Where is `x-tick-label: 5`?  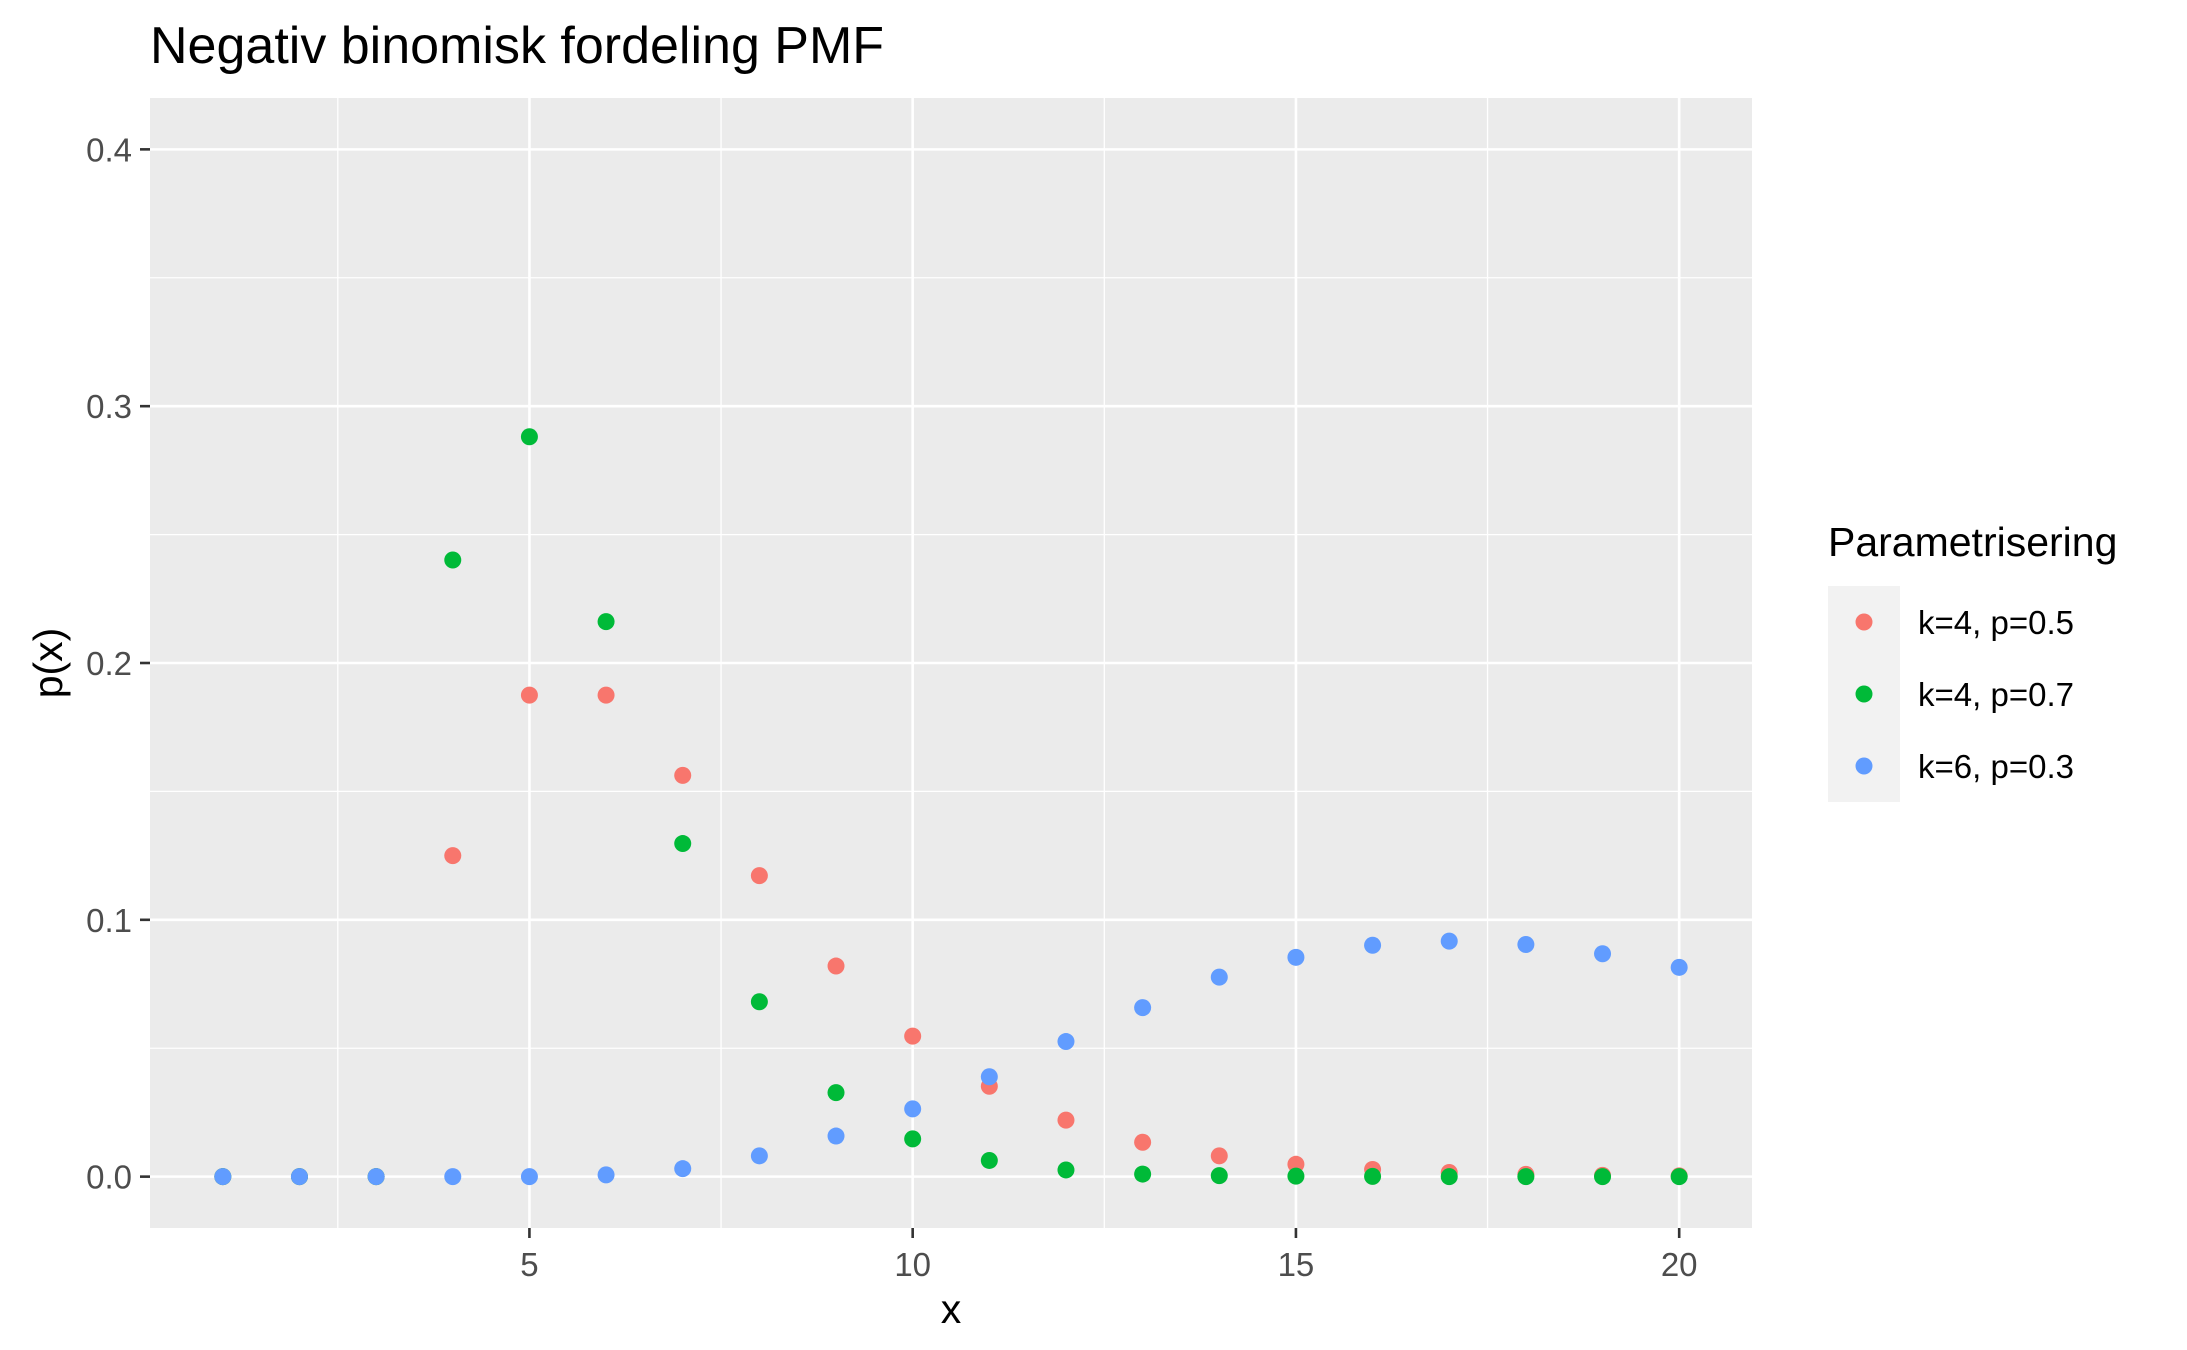 x-tick-label: 5 is located at coordinates (529, 1264).